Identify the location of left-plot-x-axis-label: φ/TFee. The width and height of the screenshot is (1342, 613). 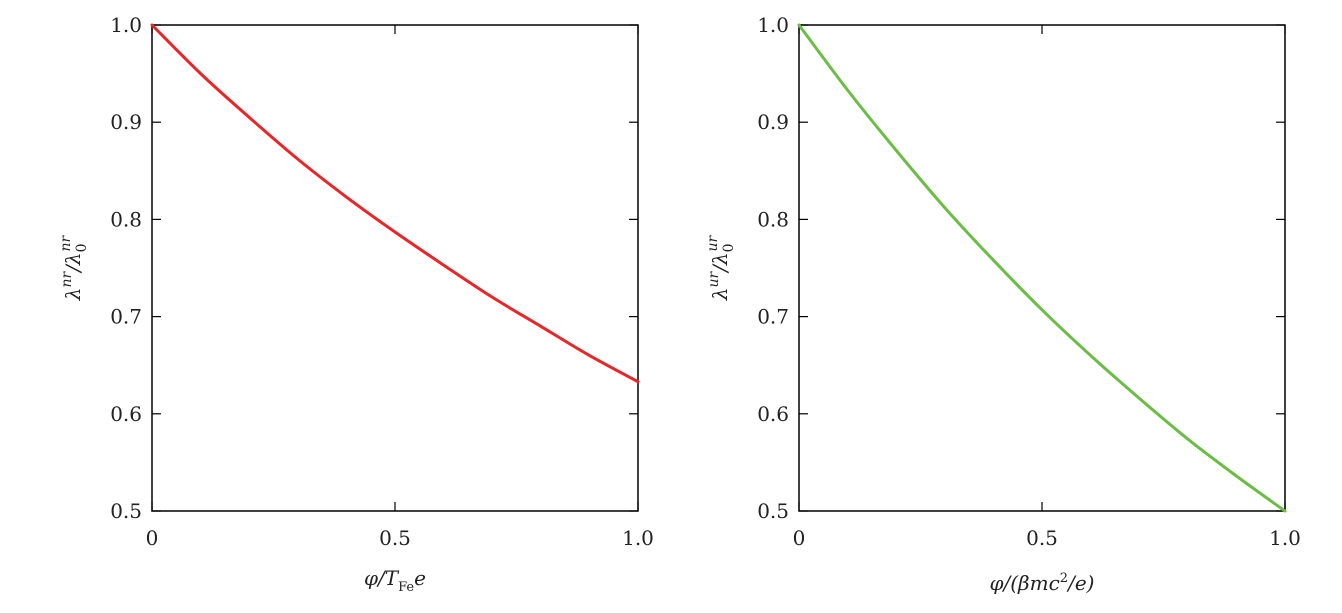
(395, 580).